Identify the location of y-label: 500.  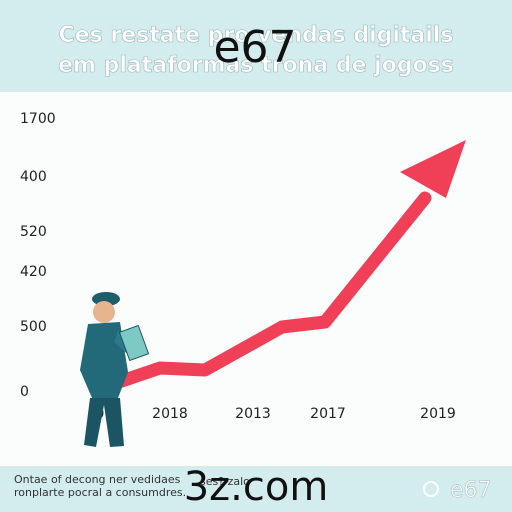
(33, 327).